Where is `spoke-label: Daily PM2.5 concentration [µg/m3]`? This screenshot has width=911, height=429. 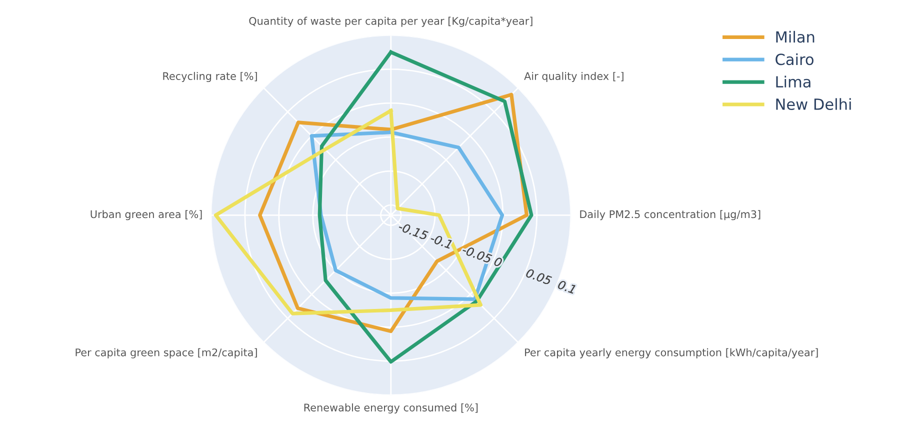 spoke-label: Daily PM2.5 concentration [µg/m3] is located at coordinates (670, 215).